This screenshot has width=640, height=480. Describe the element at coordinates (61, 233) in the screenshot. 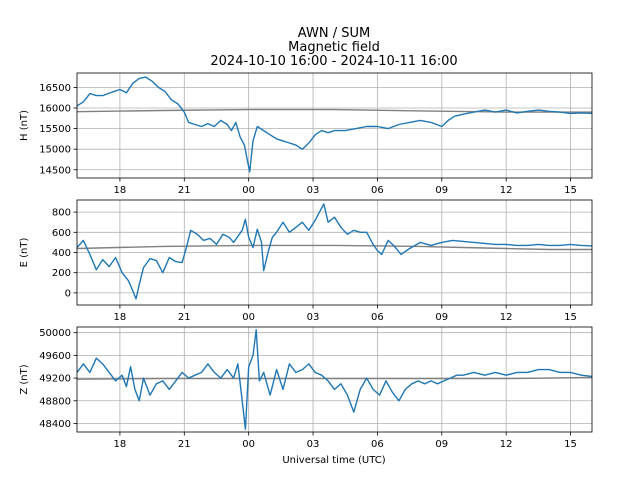

I see `y-tick-label: 600` at that location.